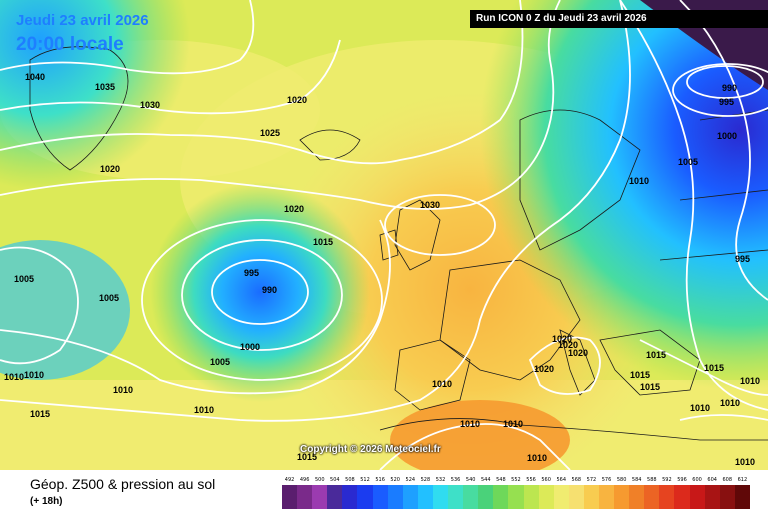 Image resolution: width=768 pixels, height=512 pixels. I want to click on legend-level-label: 512, so click(365, 480).